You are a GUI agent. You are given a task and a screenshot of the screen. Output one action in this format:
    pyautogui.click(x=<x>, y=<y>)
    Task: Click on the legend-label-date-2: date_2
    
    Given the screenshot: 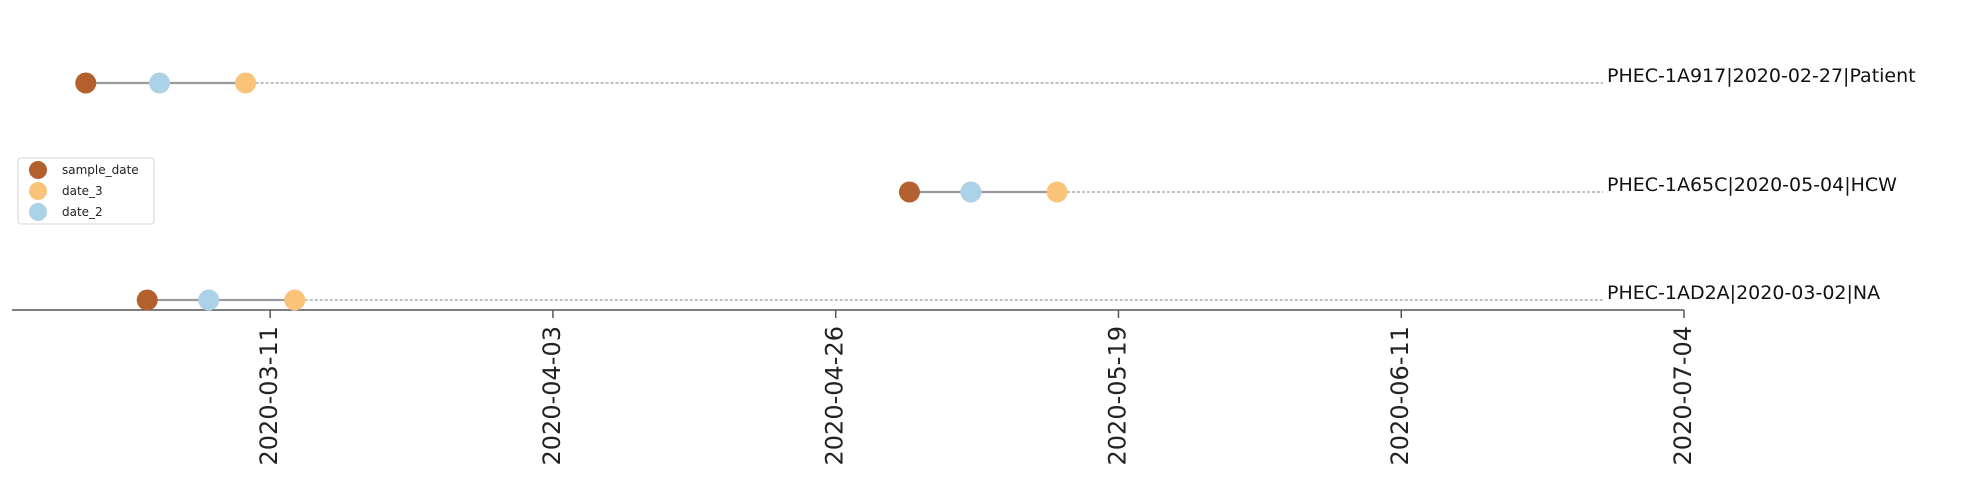 What is the action you would take?
    pyautogui.click(x=82, y=212)
    